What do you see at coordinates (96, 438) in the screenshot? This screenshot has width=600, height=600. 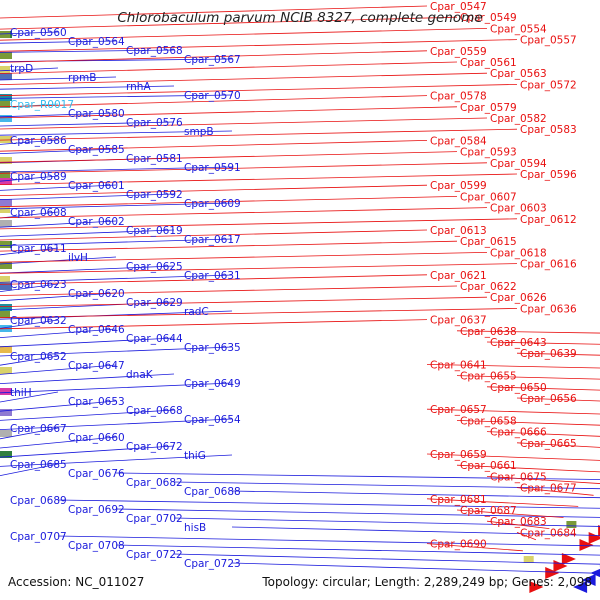 I see `gene-label-left: Cpar_0660` at bounding box center [96, 438].